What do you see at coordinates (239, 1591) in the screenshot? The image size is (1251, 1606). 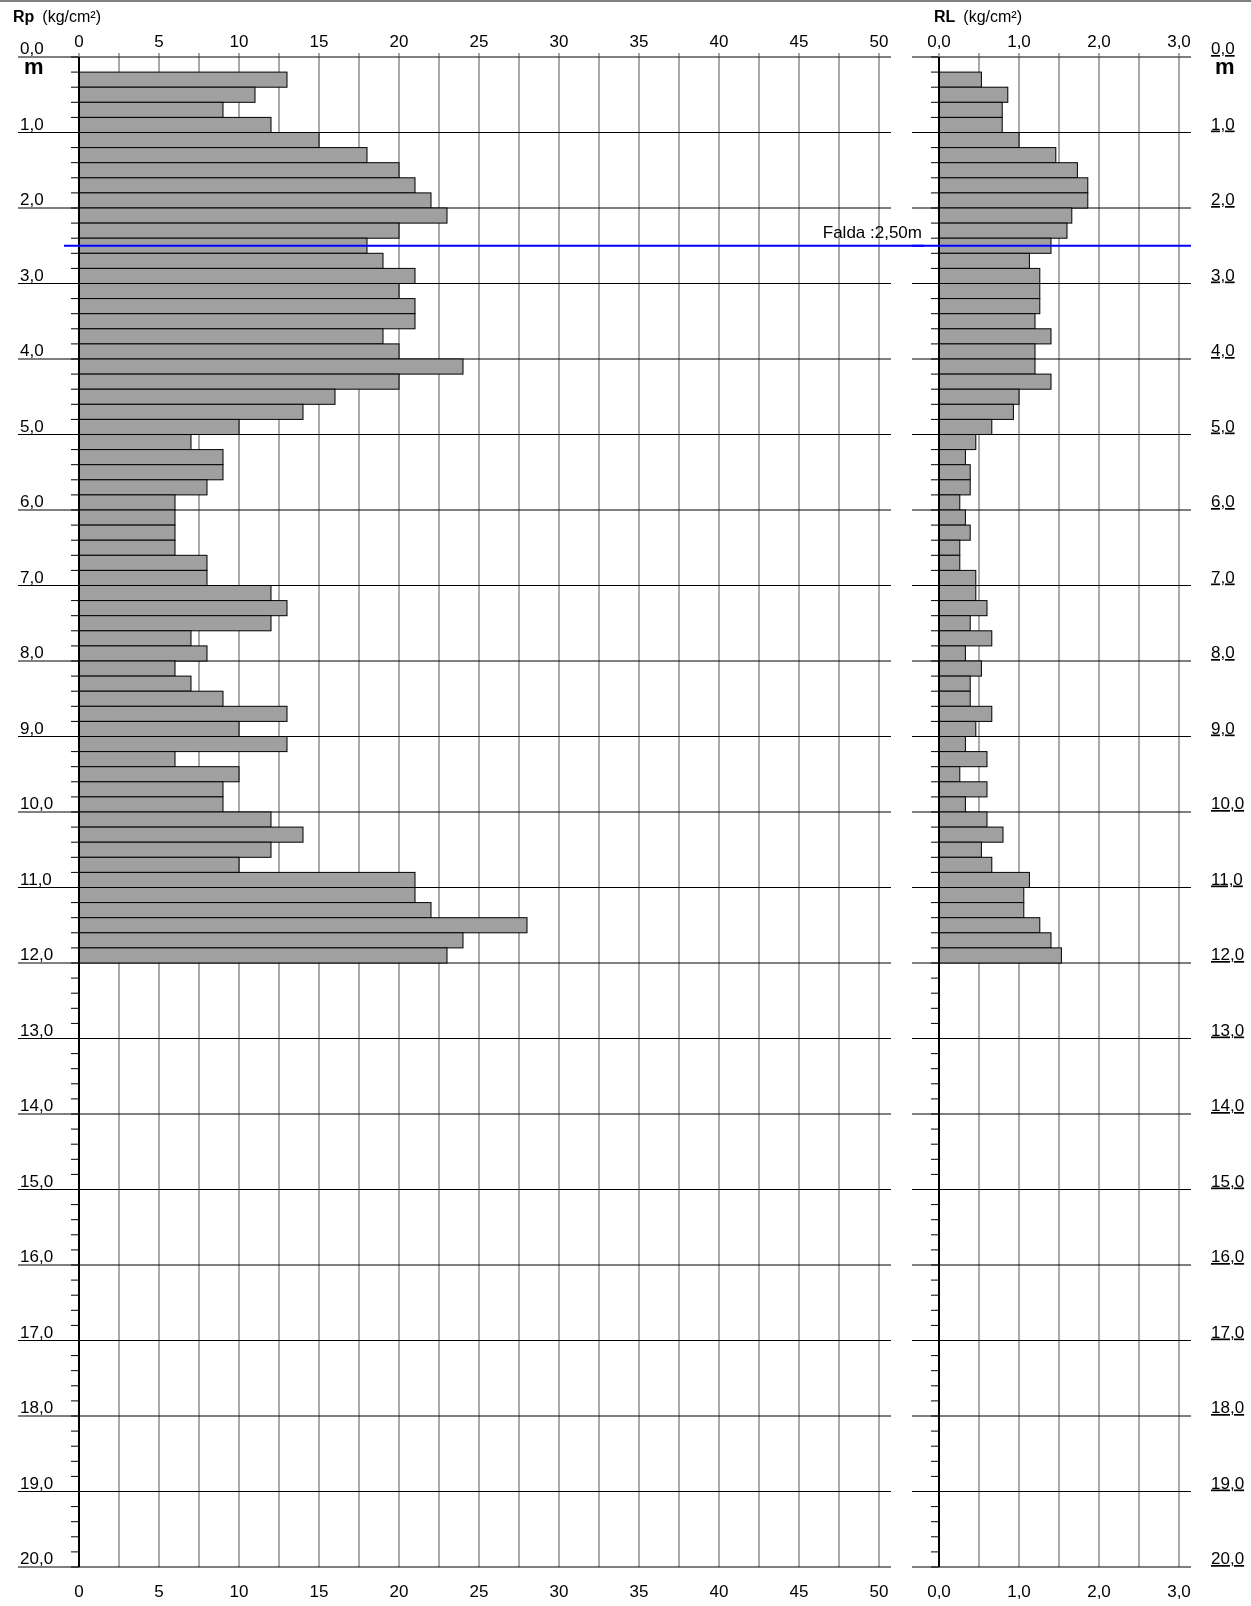 I see `x2-tick-label: 10` at bounding box center [239, 1591].